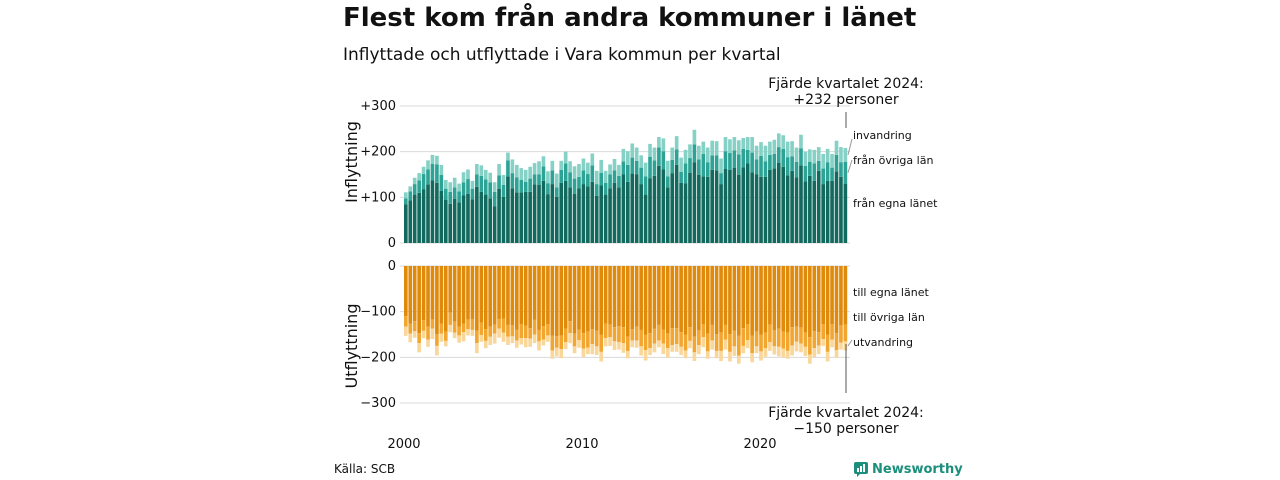 This screenshot has width=1280, height=480. What do you see at coordinates (846, 84) in the screenshot?
I see `callout-top-line: Fjärde kvartalet 2024:` at bounding box center [846, 84].